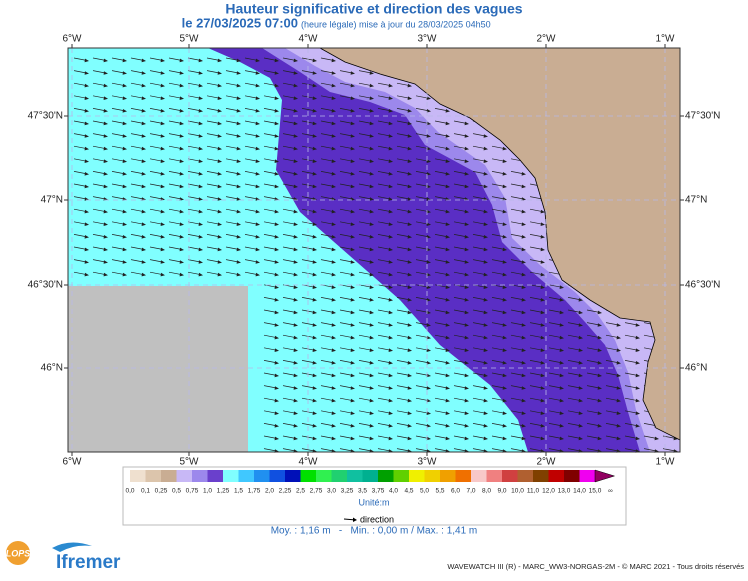 This screenshot has height=581, width=748. What do you see at coordinates (501, 491) in the screenshot?
I see `legend-label: 9,0` at bounding box center [501, 491].